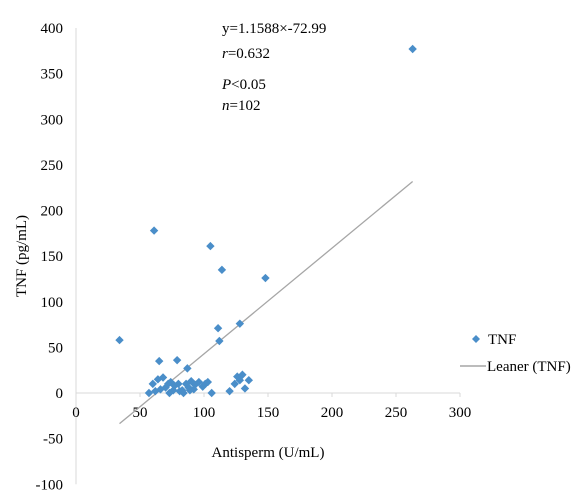 Image resolution: width=581 pixels, height=492 pixels. What do you see at coordinates (53, 440) in the screenshot?
I see `y-tick-label: -50` at bounding box center [53, 440].